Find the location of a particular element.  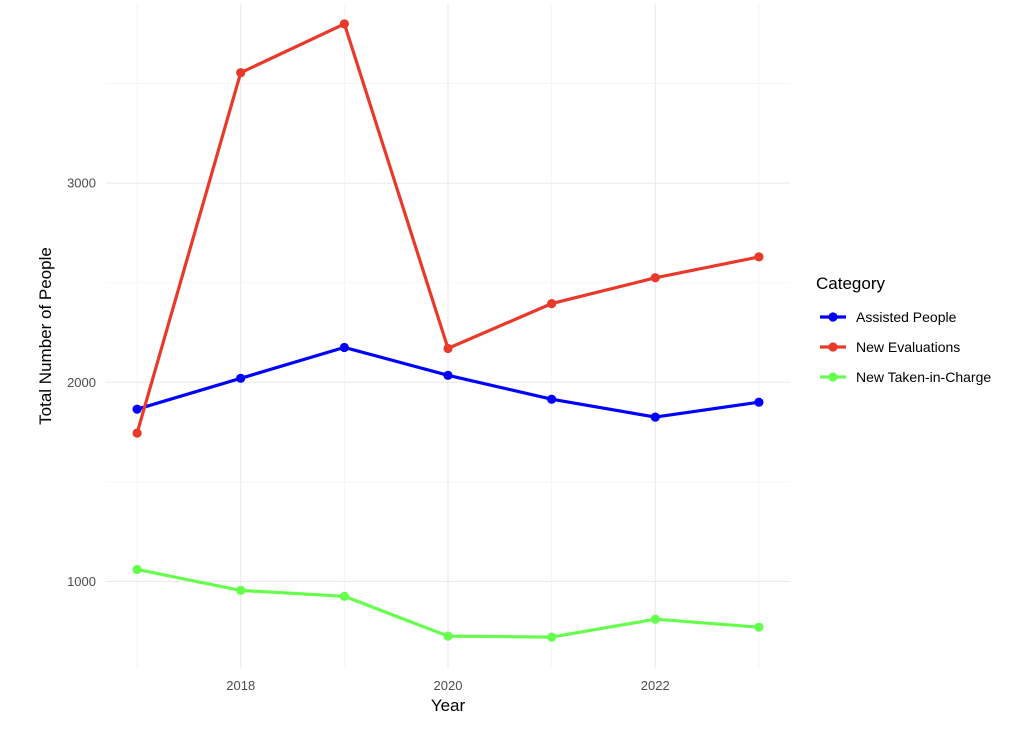

x-tick-label: 2020 is located at coordinates (448, 685).